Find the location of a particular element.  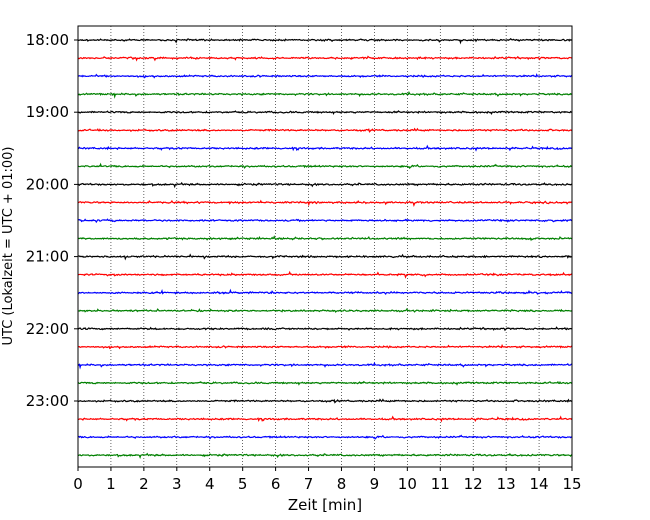

y-axis-label: UTC (Lokalzeit = UTC + 01:00) is located at coordinates (8, 246).